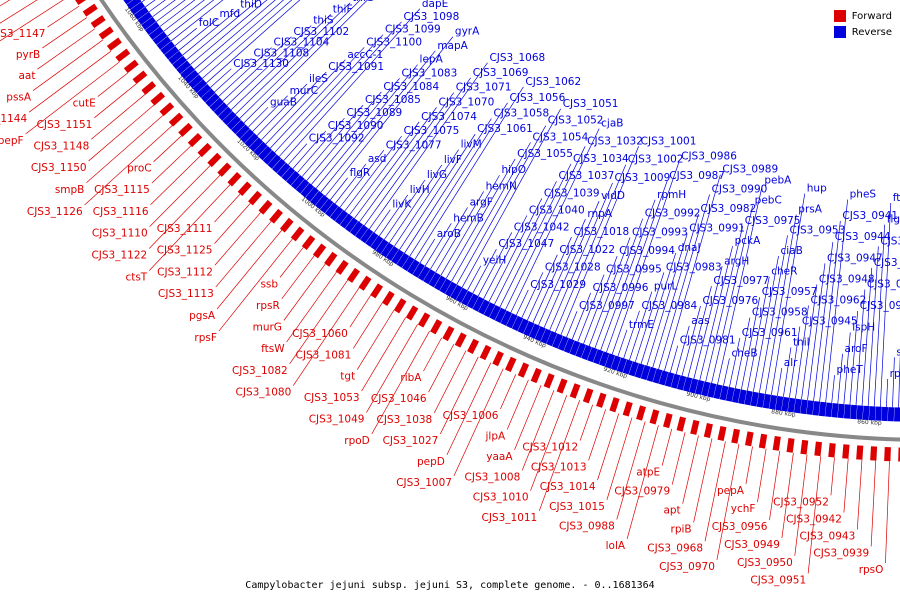  Describe the element at coordinates (647, 251) in the screenshot. I see `reverse-gene-label: CJS3_0994` at that location.